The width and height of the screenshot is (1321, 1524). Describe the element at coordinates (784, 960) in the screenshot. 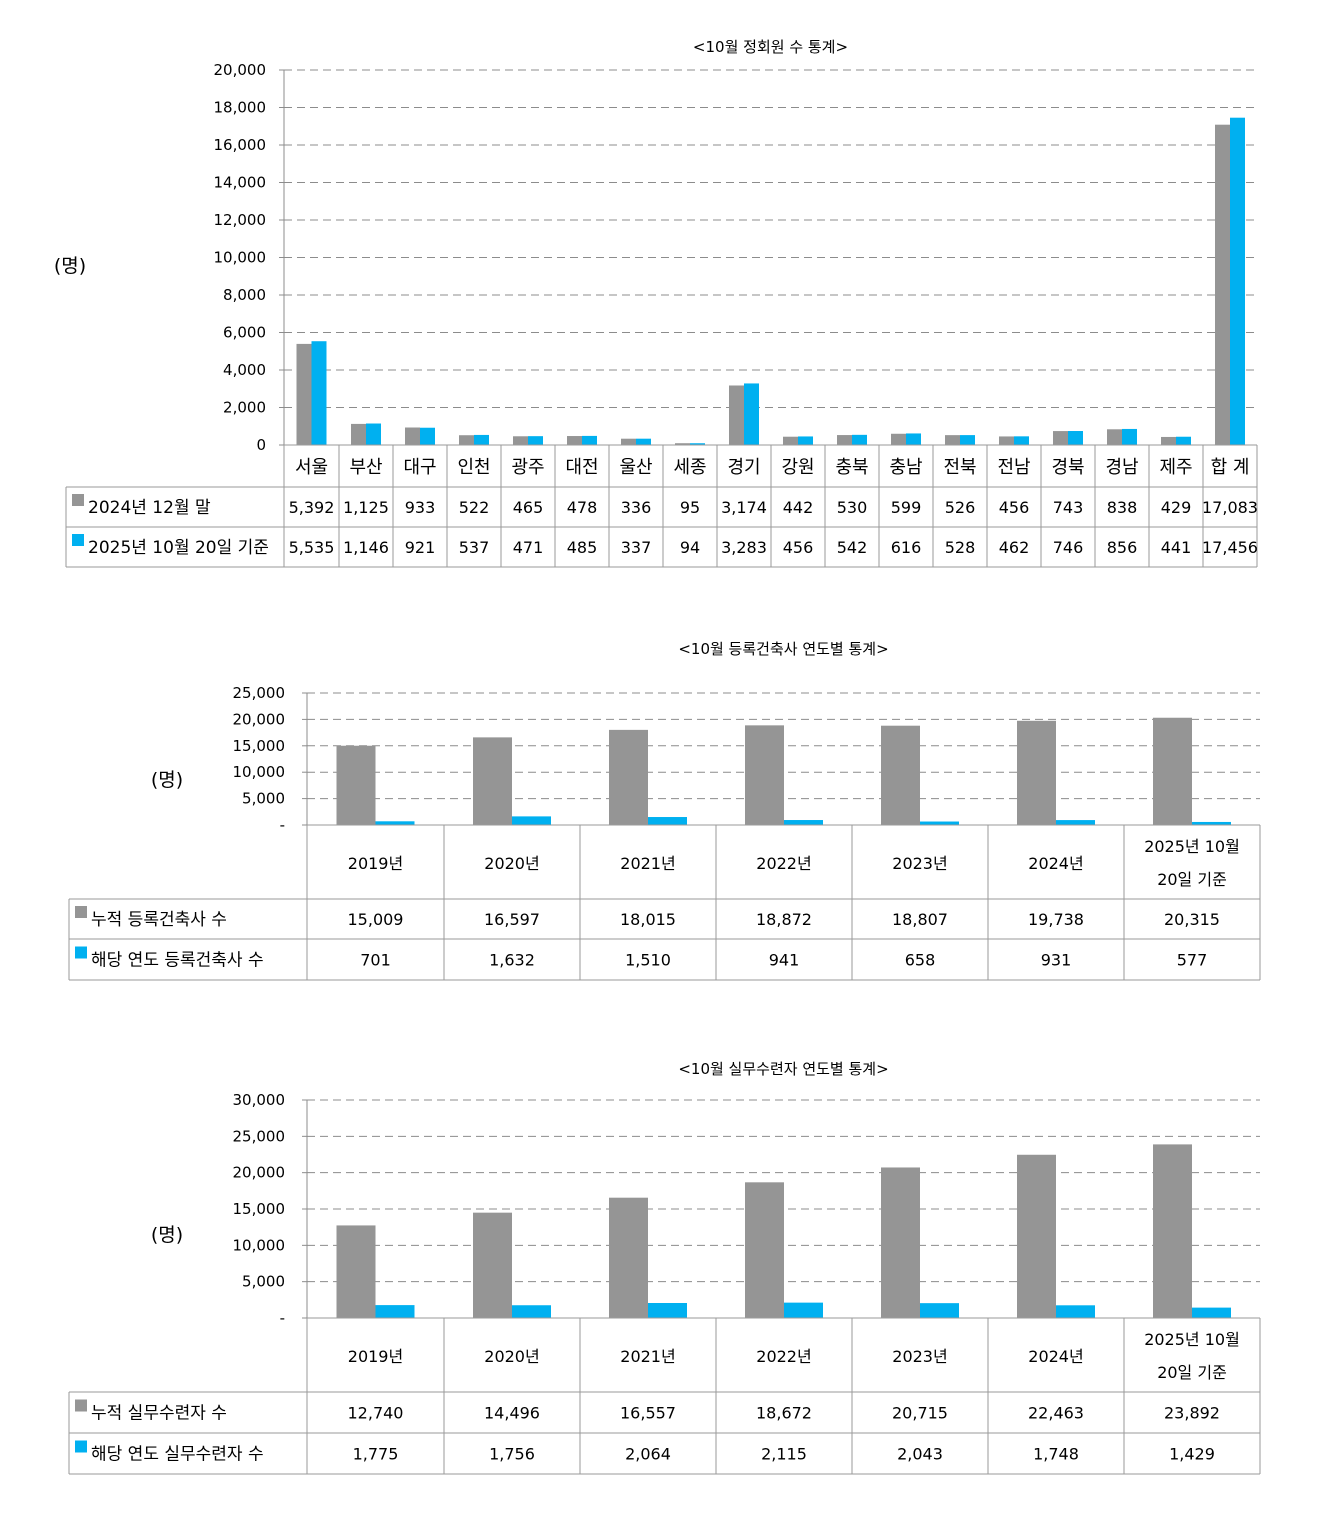

I see `data-cell: 941` at that location.